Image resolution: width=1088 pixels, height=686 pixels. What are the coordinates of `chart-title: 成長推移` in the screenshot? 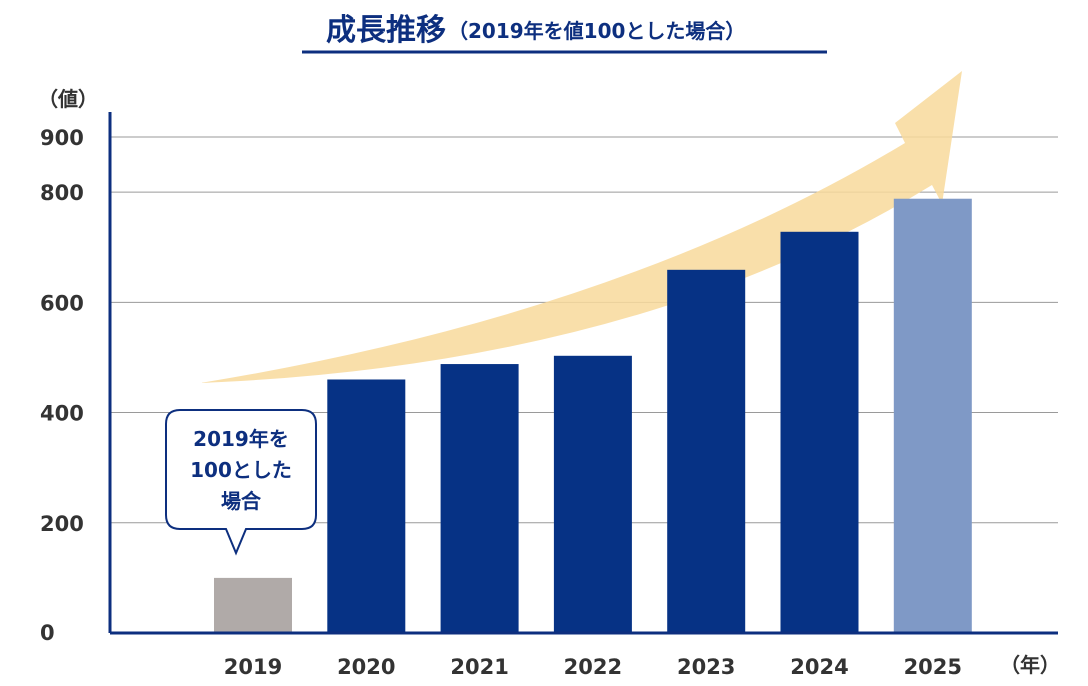 It's located at (386, 30).